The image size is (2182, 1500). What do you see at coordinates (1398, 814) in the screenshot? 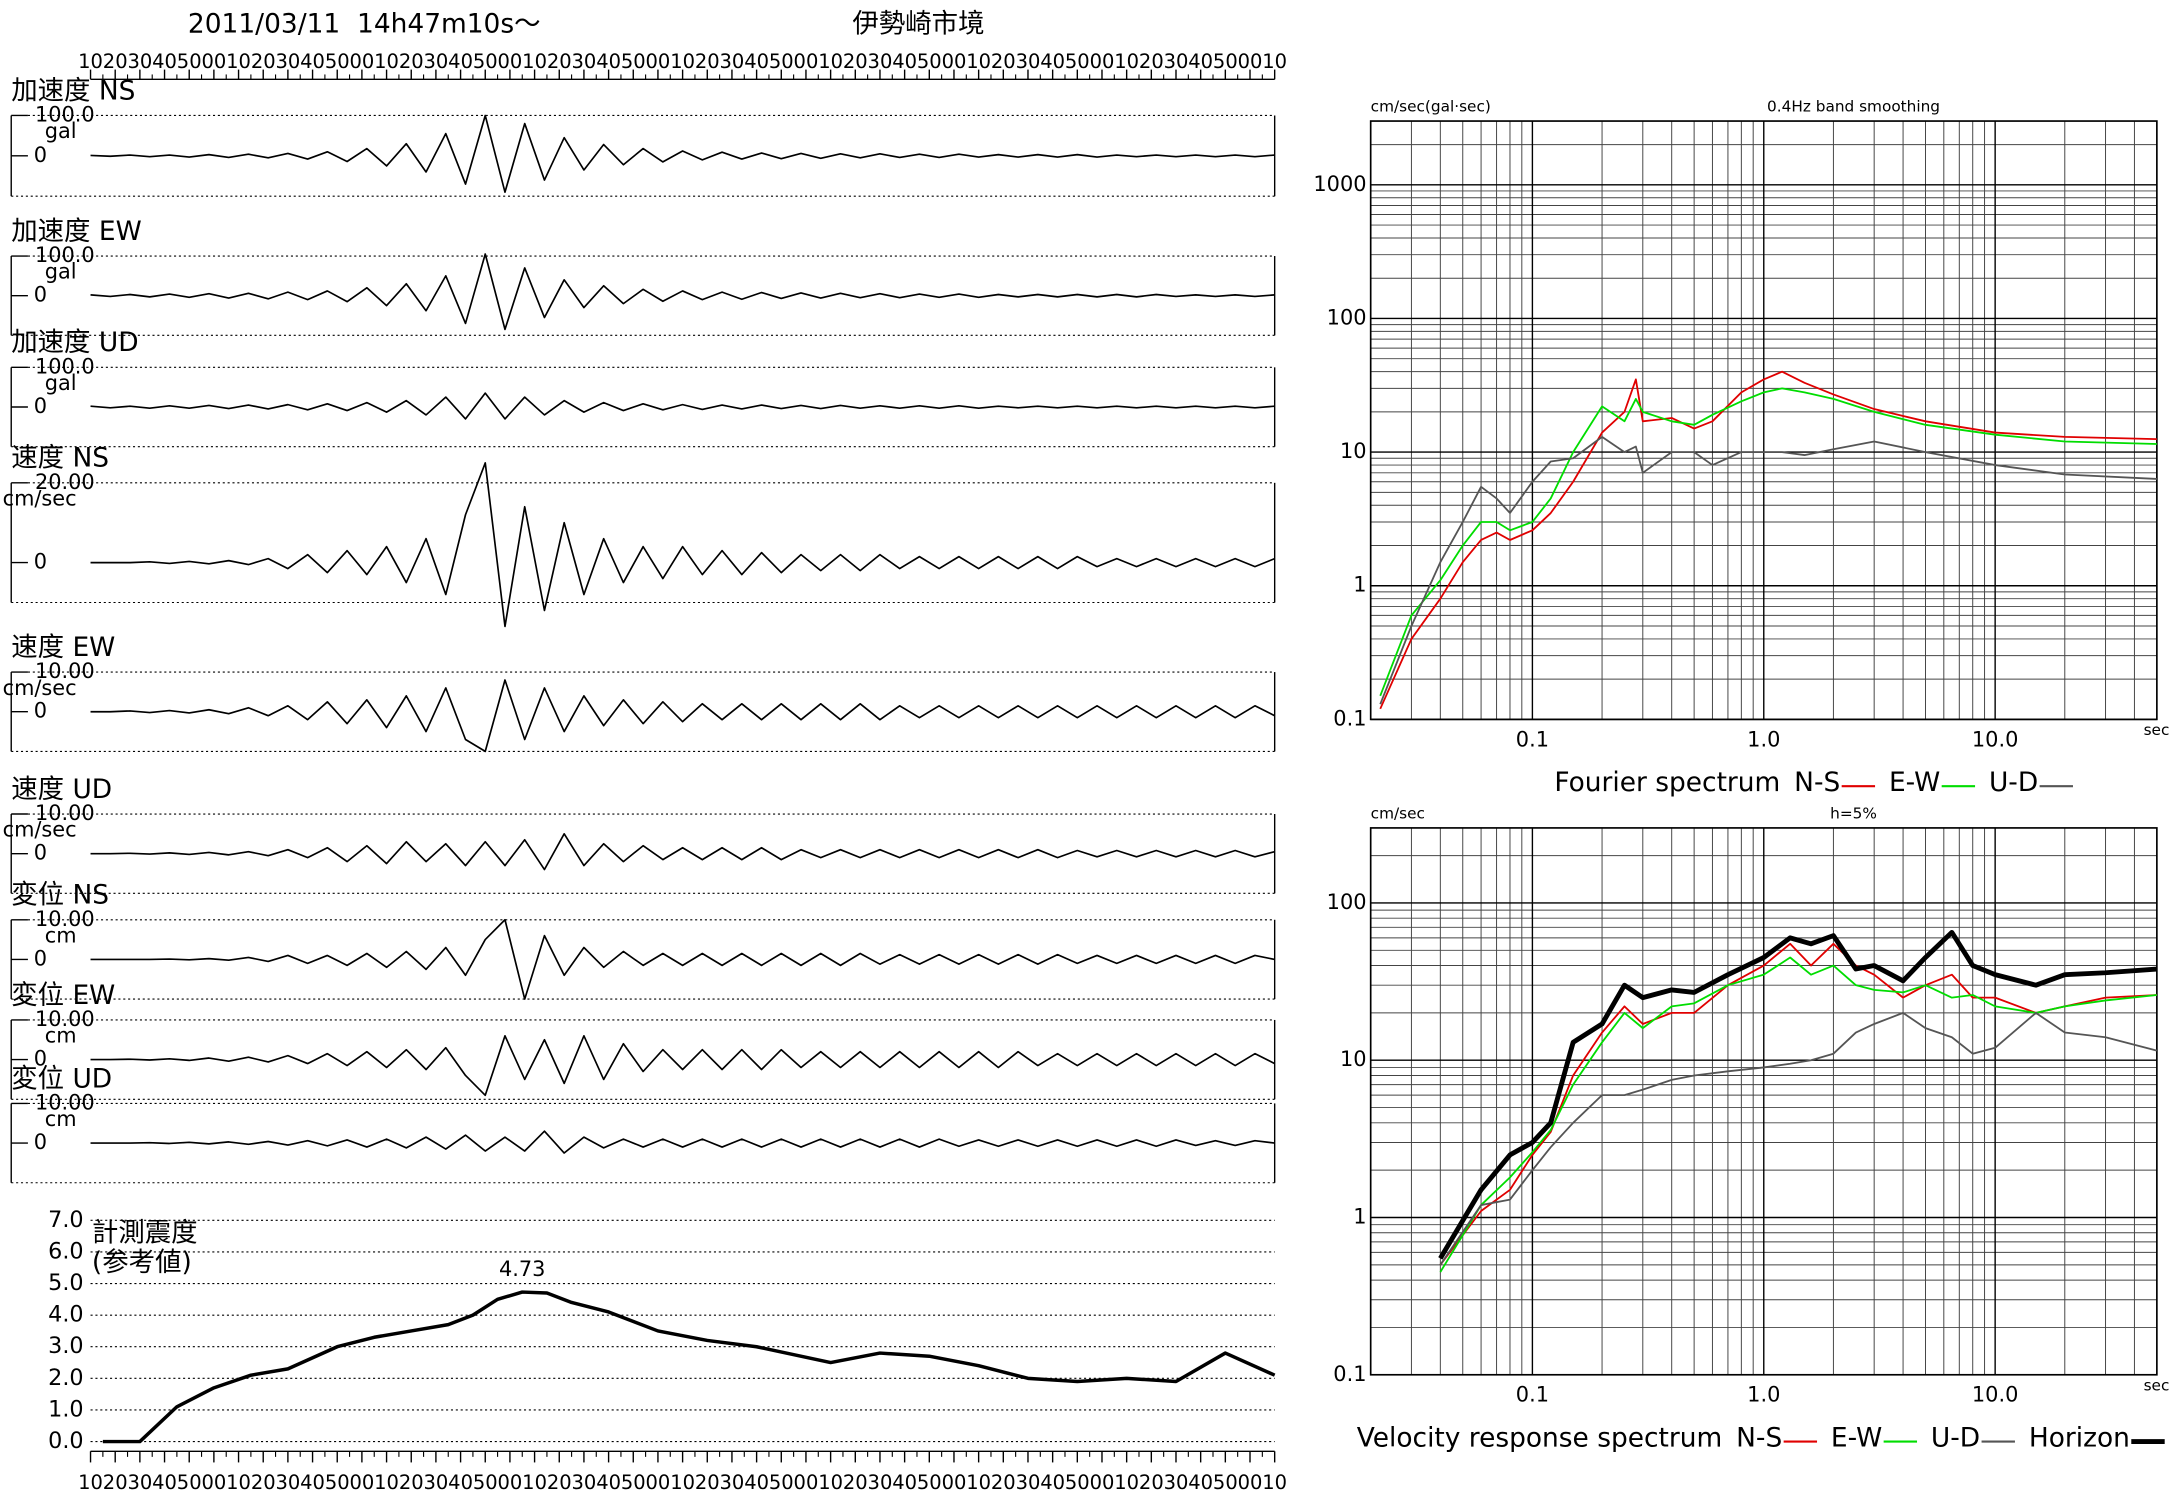
I see `y-axis-unit: cm/sec` at bounding box center [1398, 814].